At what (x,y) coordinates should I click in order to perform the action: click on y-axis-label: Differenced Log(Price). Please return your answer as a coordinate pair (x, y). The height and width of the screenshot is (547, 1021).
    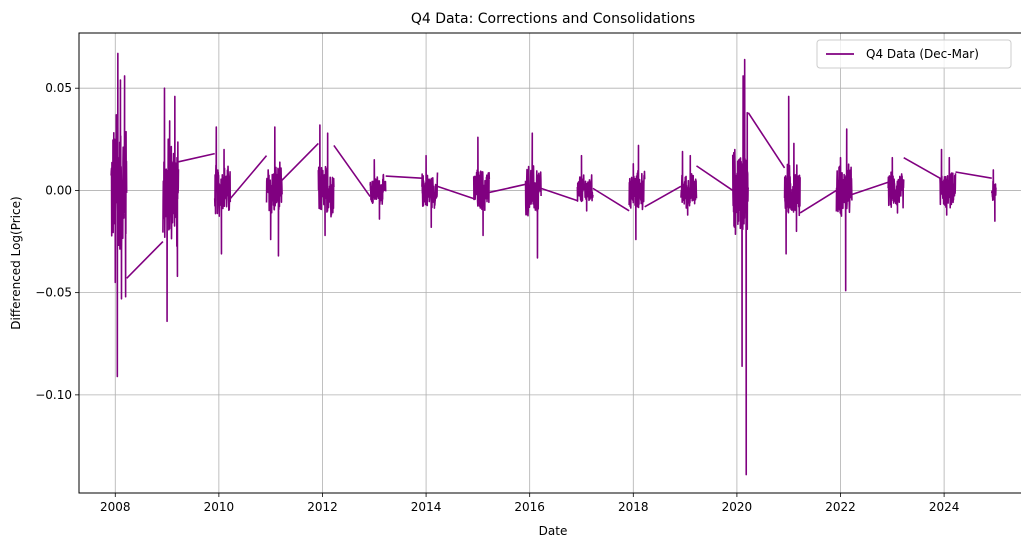
    Looking at the image, I should click on (16, 262).